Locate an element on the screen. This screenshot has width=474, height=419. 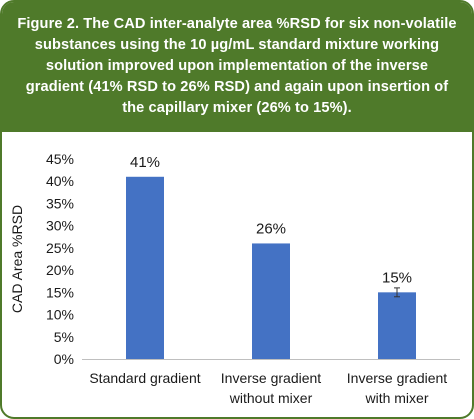
y-tick-label: 35% is located at coordinates (60, 203).